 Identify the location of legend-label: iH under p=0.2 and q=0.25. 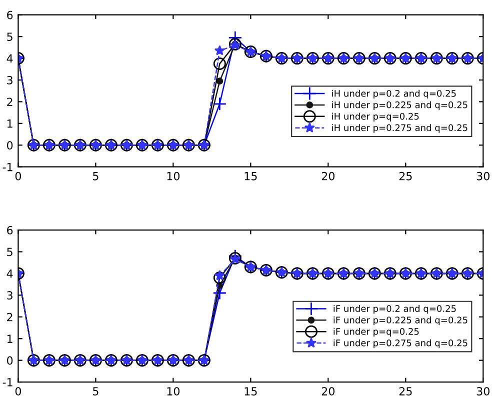
(394, 94).